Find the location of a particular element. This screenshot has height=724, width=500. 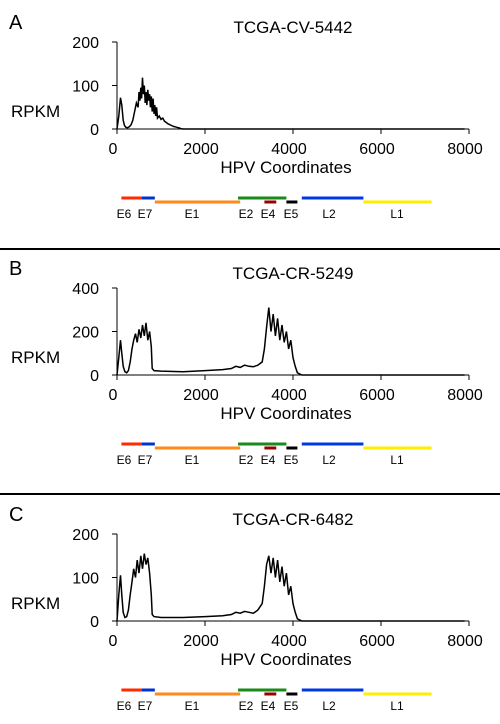

chart-title: TCGA-CV-5442 is located at coordinates (292, 27).